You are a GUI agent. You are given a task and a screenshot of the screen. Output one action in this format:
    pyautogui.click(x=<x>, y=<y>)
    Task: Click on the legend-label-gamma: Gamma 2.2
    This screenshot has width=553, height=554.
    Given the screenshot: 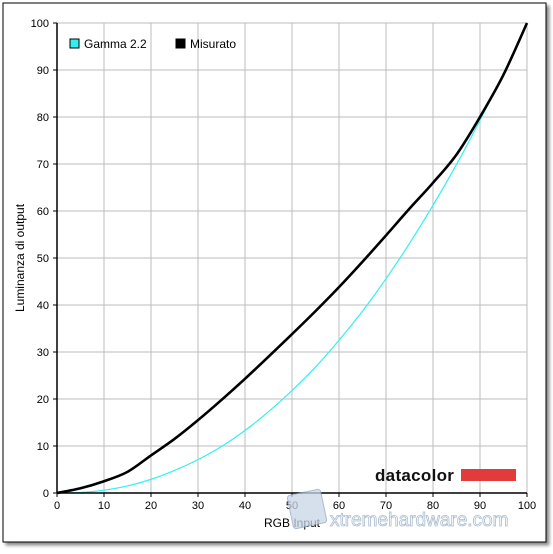 What is the action you would take?
    pyautogui.click(x=115, y=44)
    